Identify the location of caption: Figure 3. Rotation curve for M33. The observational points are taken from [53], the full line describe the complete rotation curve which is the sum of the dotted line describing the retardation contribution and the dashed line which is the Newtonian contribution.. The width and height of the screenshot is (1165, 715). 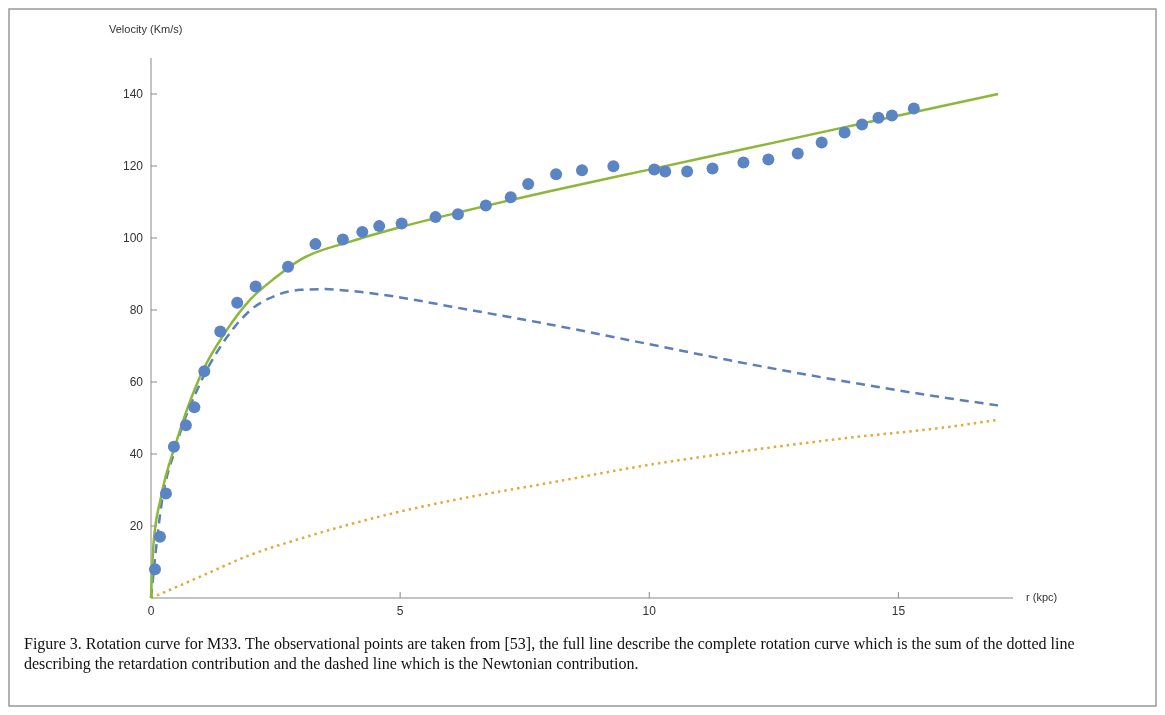
(549, 654).